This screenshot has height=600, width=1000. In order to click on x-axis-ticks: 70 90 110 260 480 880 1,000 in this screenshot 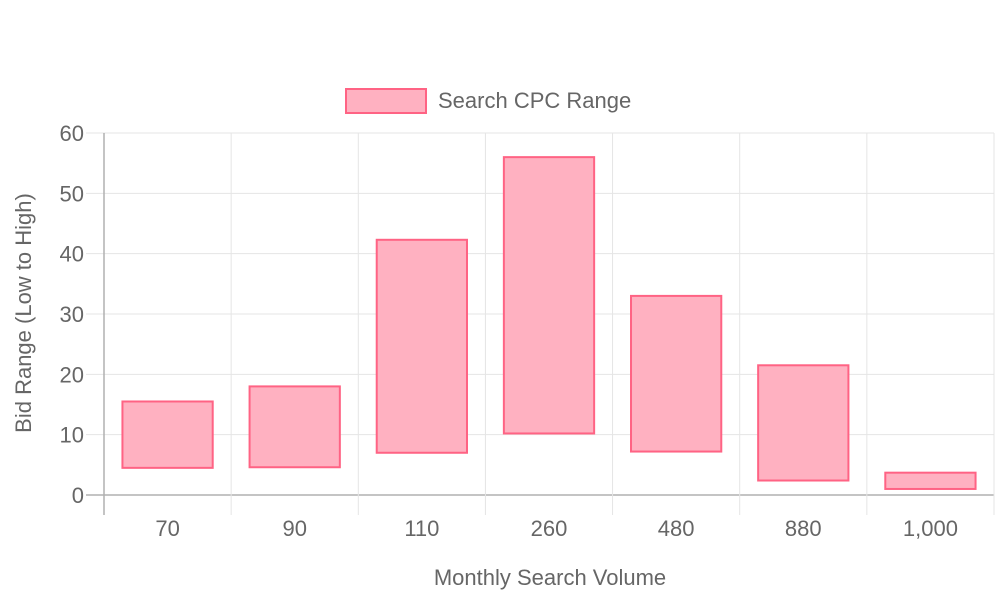, I will do `click(556, 528)`.